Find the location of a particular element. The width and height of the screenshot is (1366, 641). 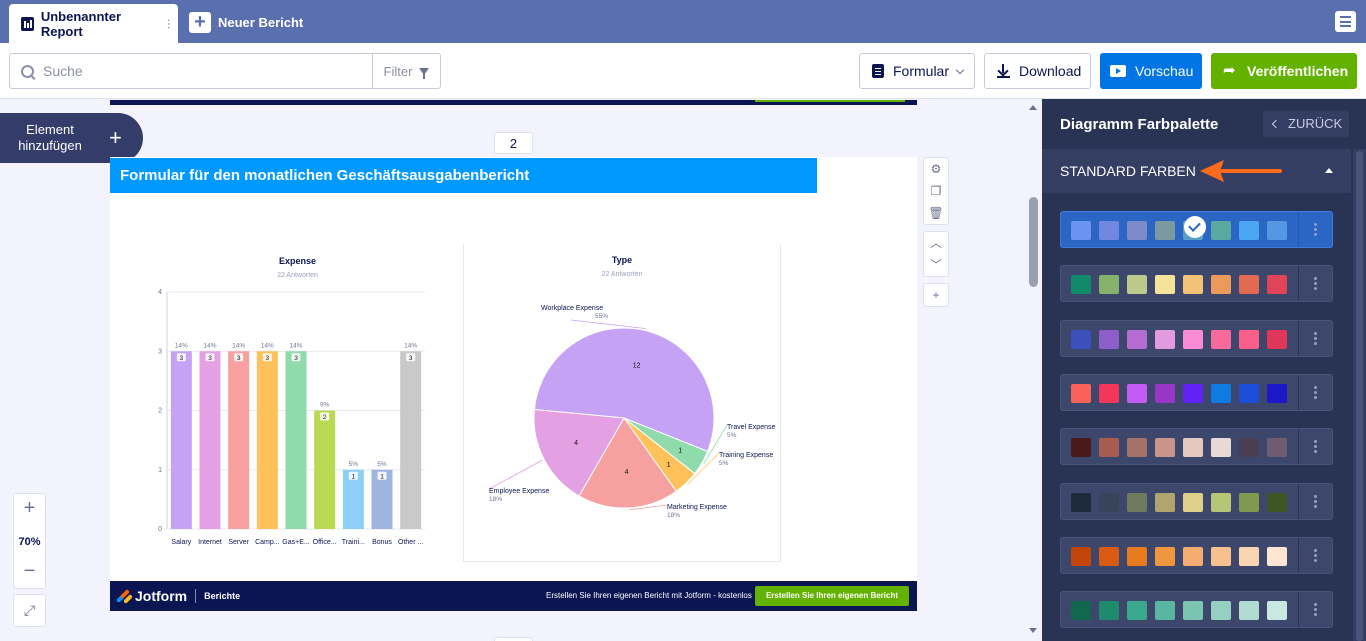

x-tick-label: Bonus is located at coordinates (382, 542).